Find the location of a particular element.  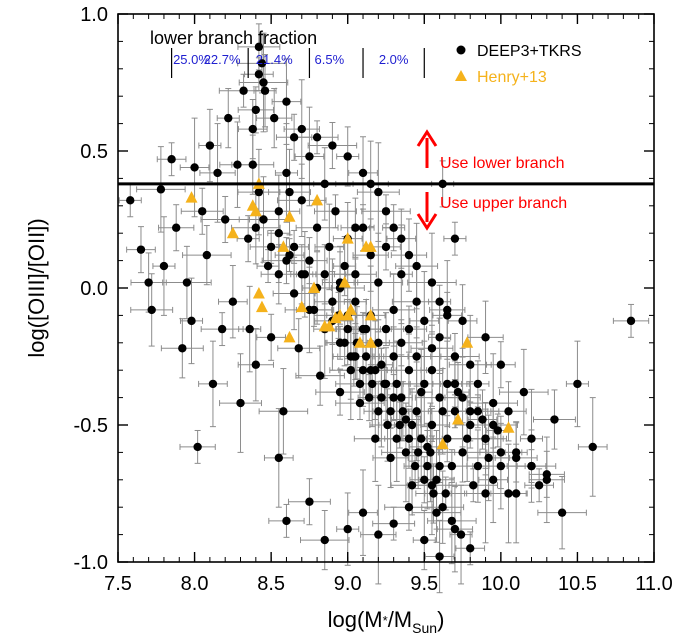

y-tick-label: -1.0 is located at coordinates (91, 563).